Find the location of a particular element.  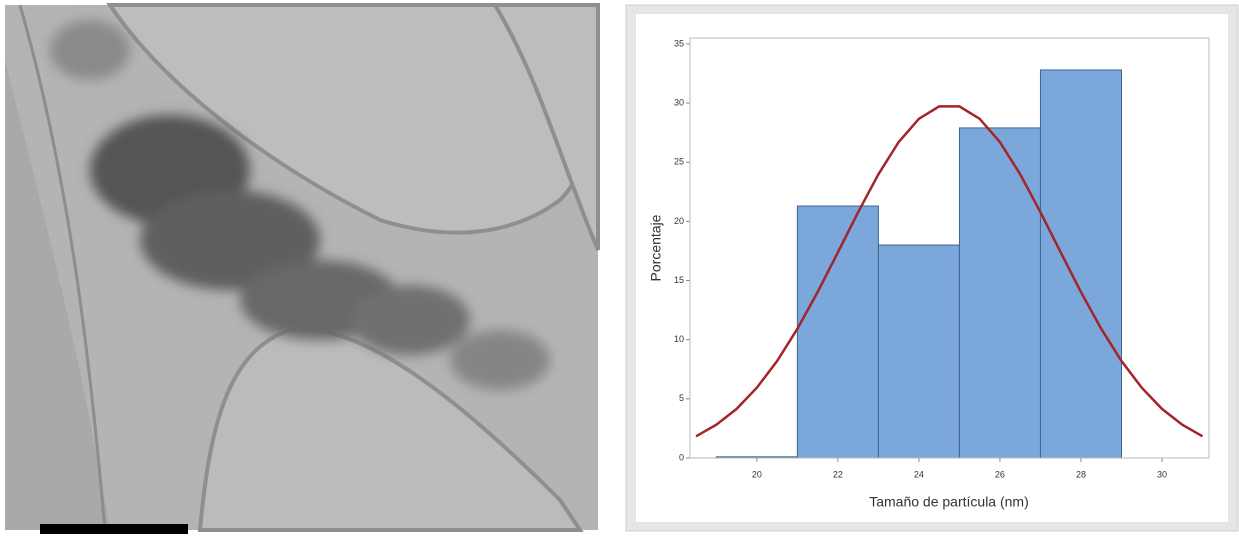

x-tick-label: 28 is located at coordinates (1081, 474).